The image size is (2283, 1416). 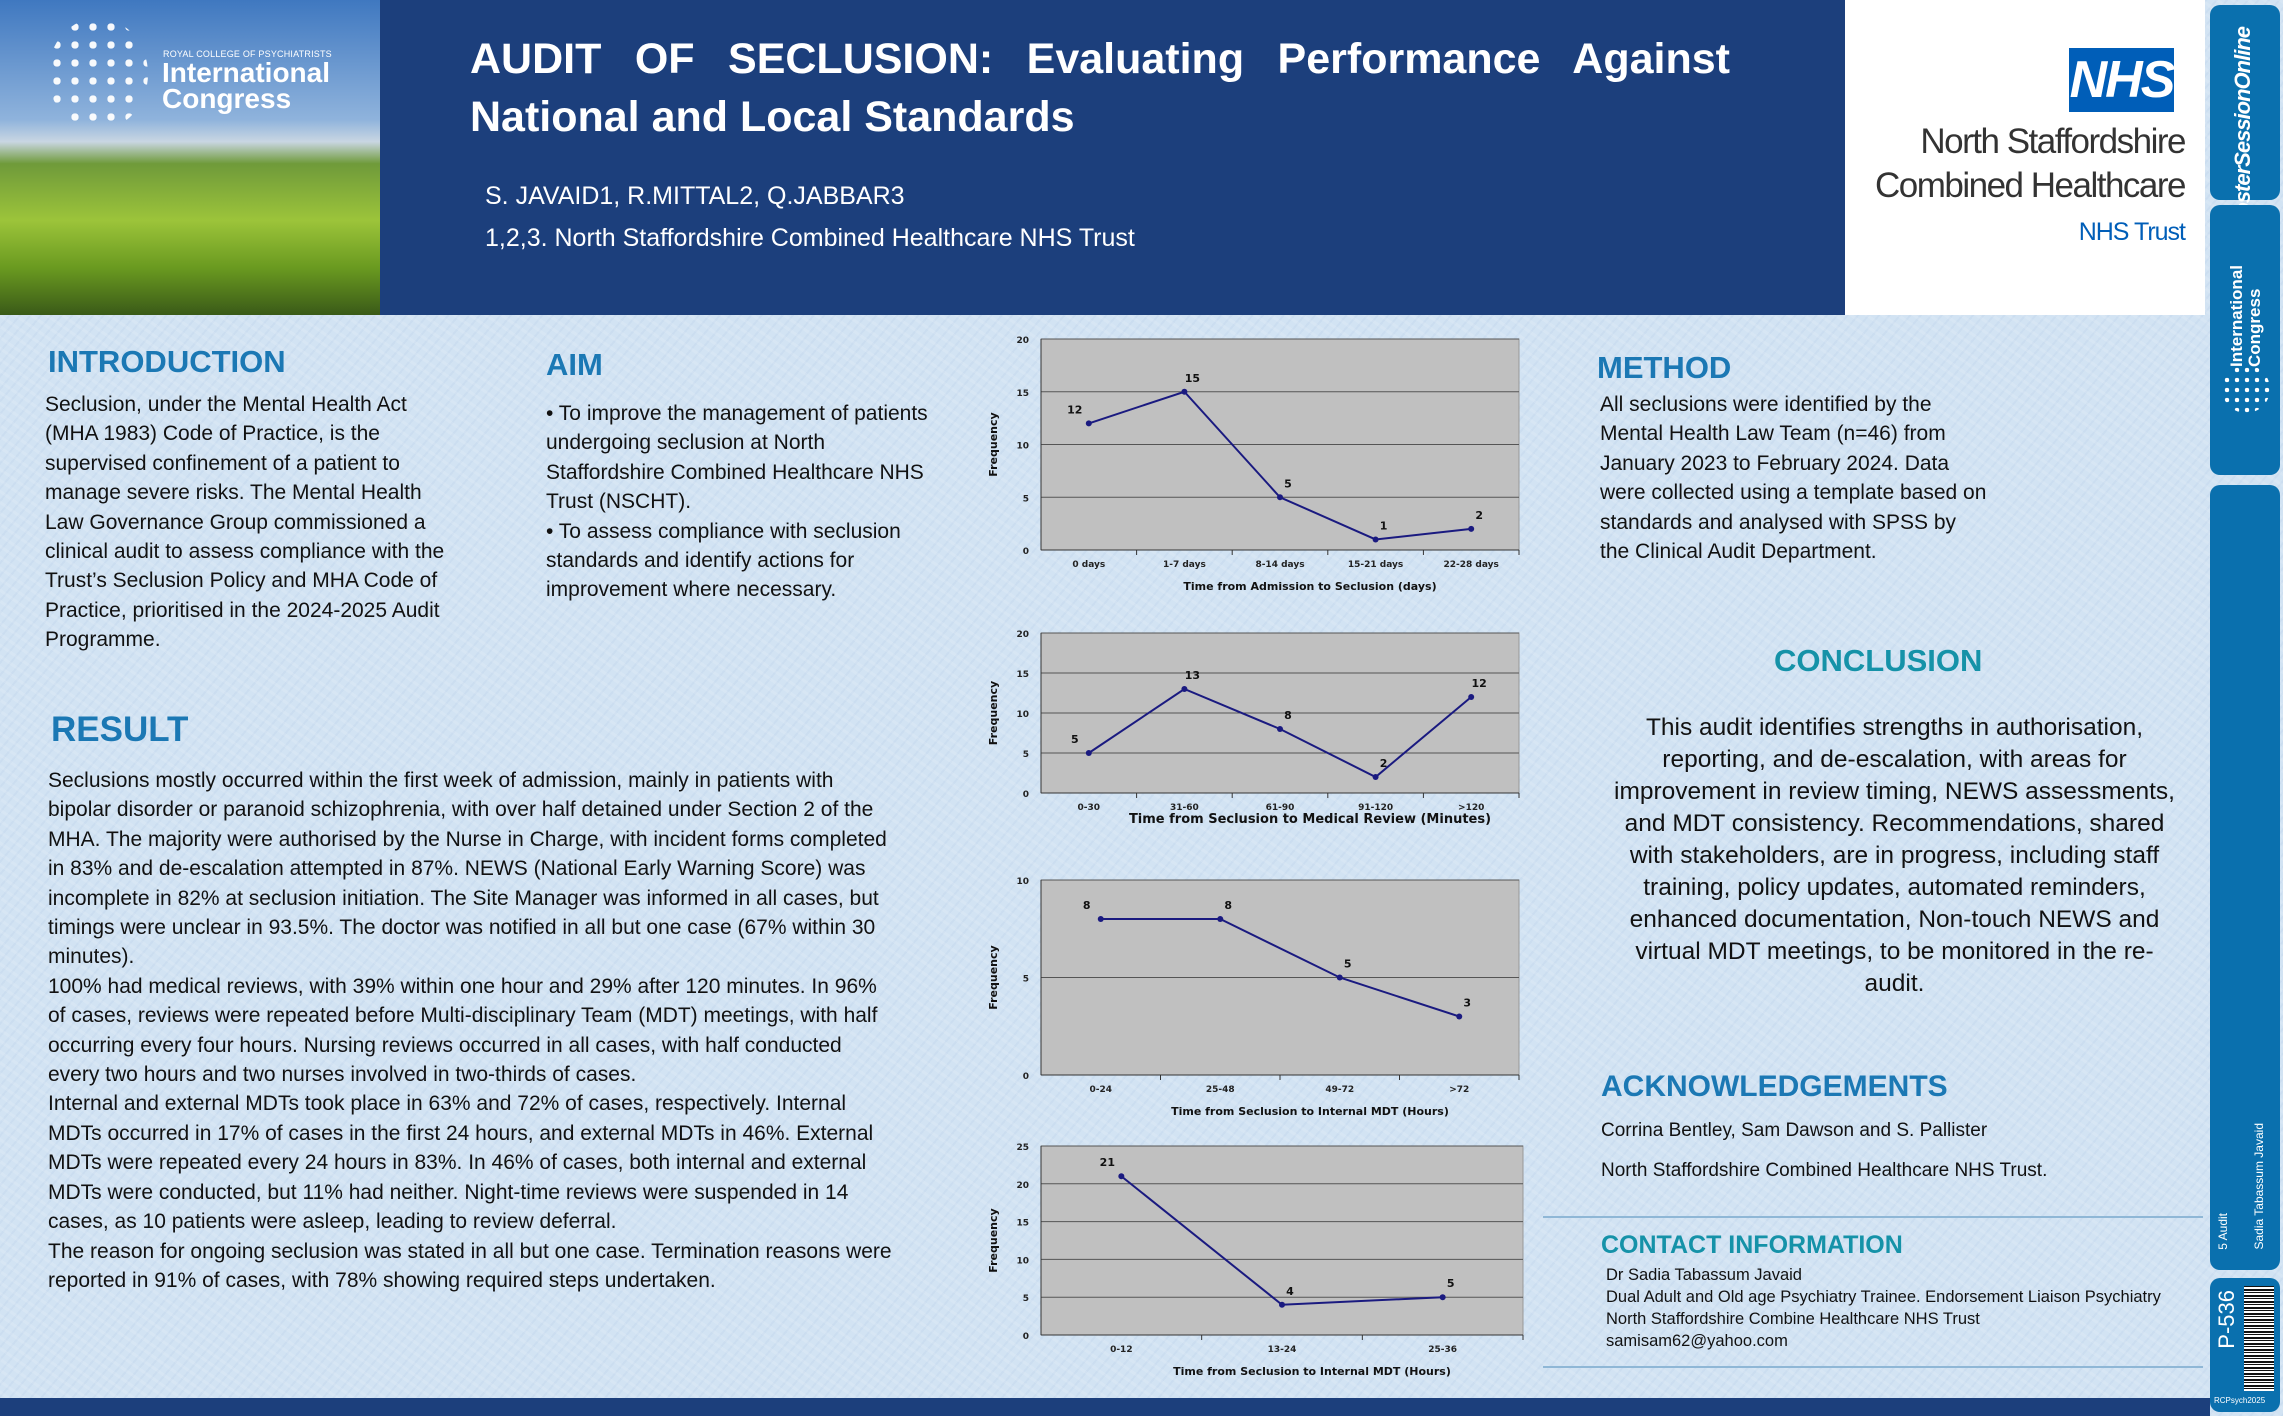 What do you see at coordinates (2122, 80) in the screenshot?
I see `nhs-mark: NHS` at bounding box center [2122, 80].